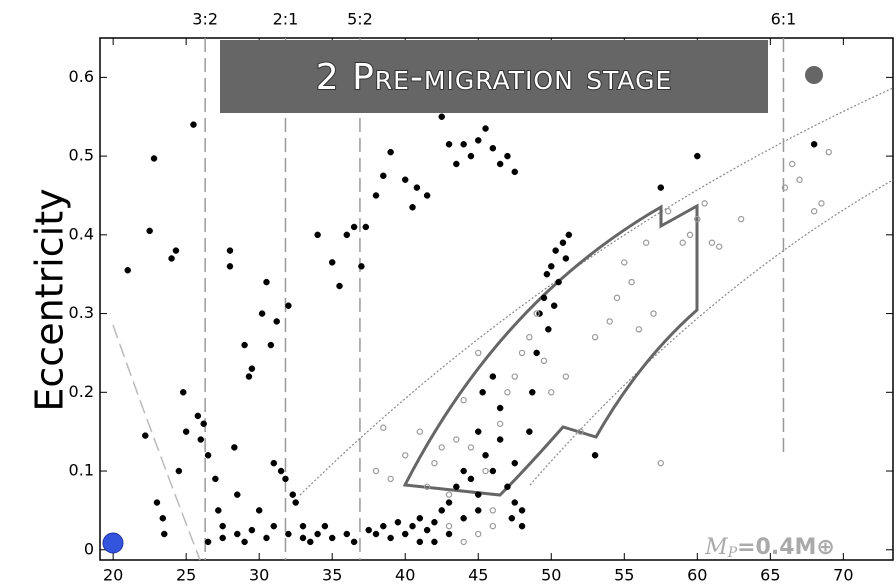 The image size is (896, 587). What do you see at coordinates (205, 19) in the screenshot?
I see `resonance-label: 3:2` at bounding box center [205, 19].